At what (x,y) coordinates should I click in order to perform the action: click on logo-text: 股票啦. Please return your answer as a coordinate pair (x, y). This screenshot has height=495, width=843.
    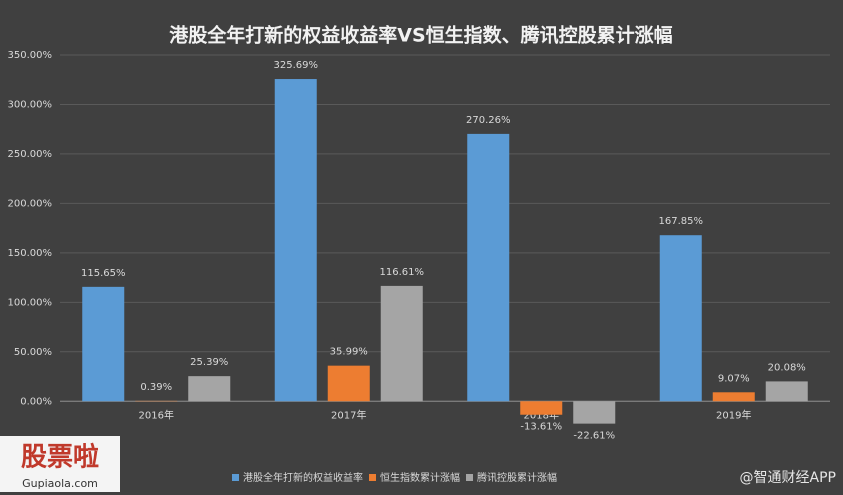
    Looking at the image, I should click on (60, 457).